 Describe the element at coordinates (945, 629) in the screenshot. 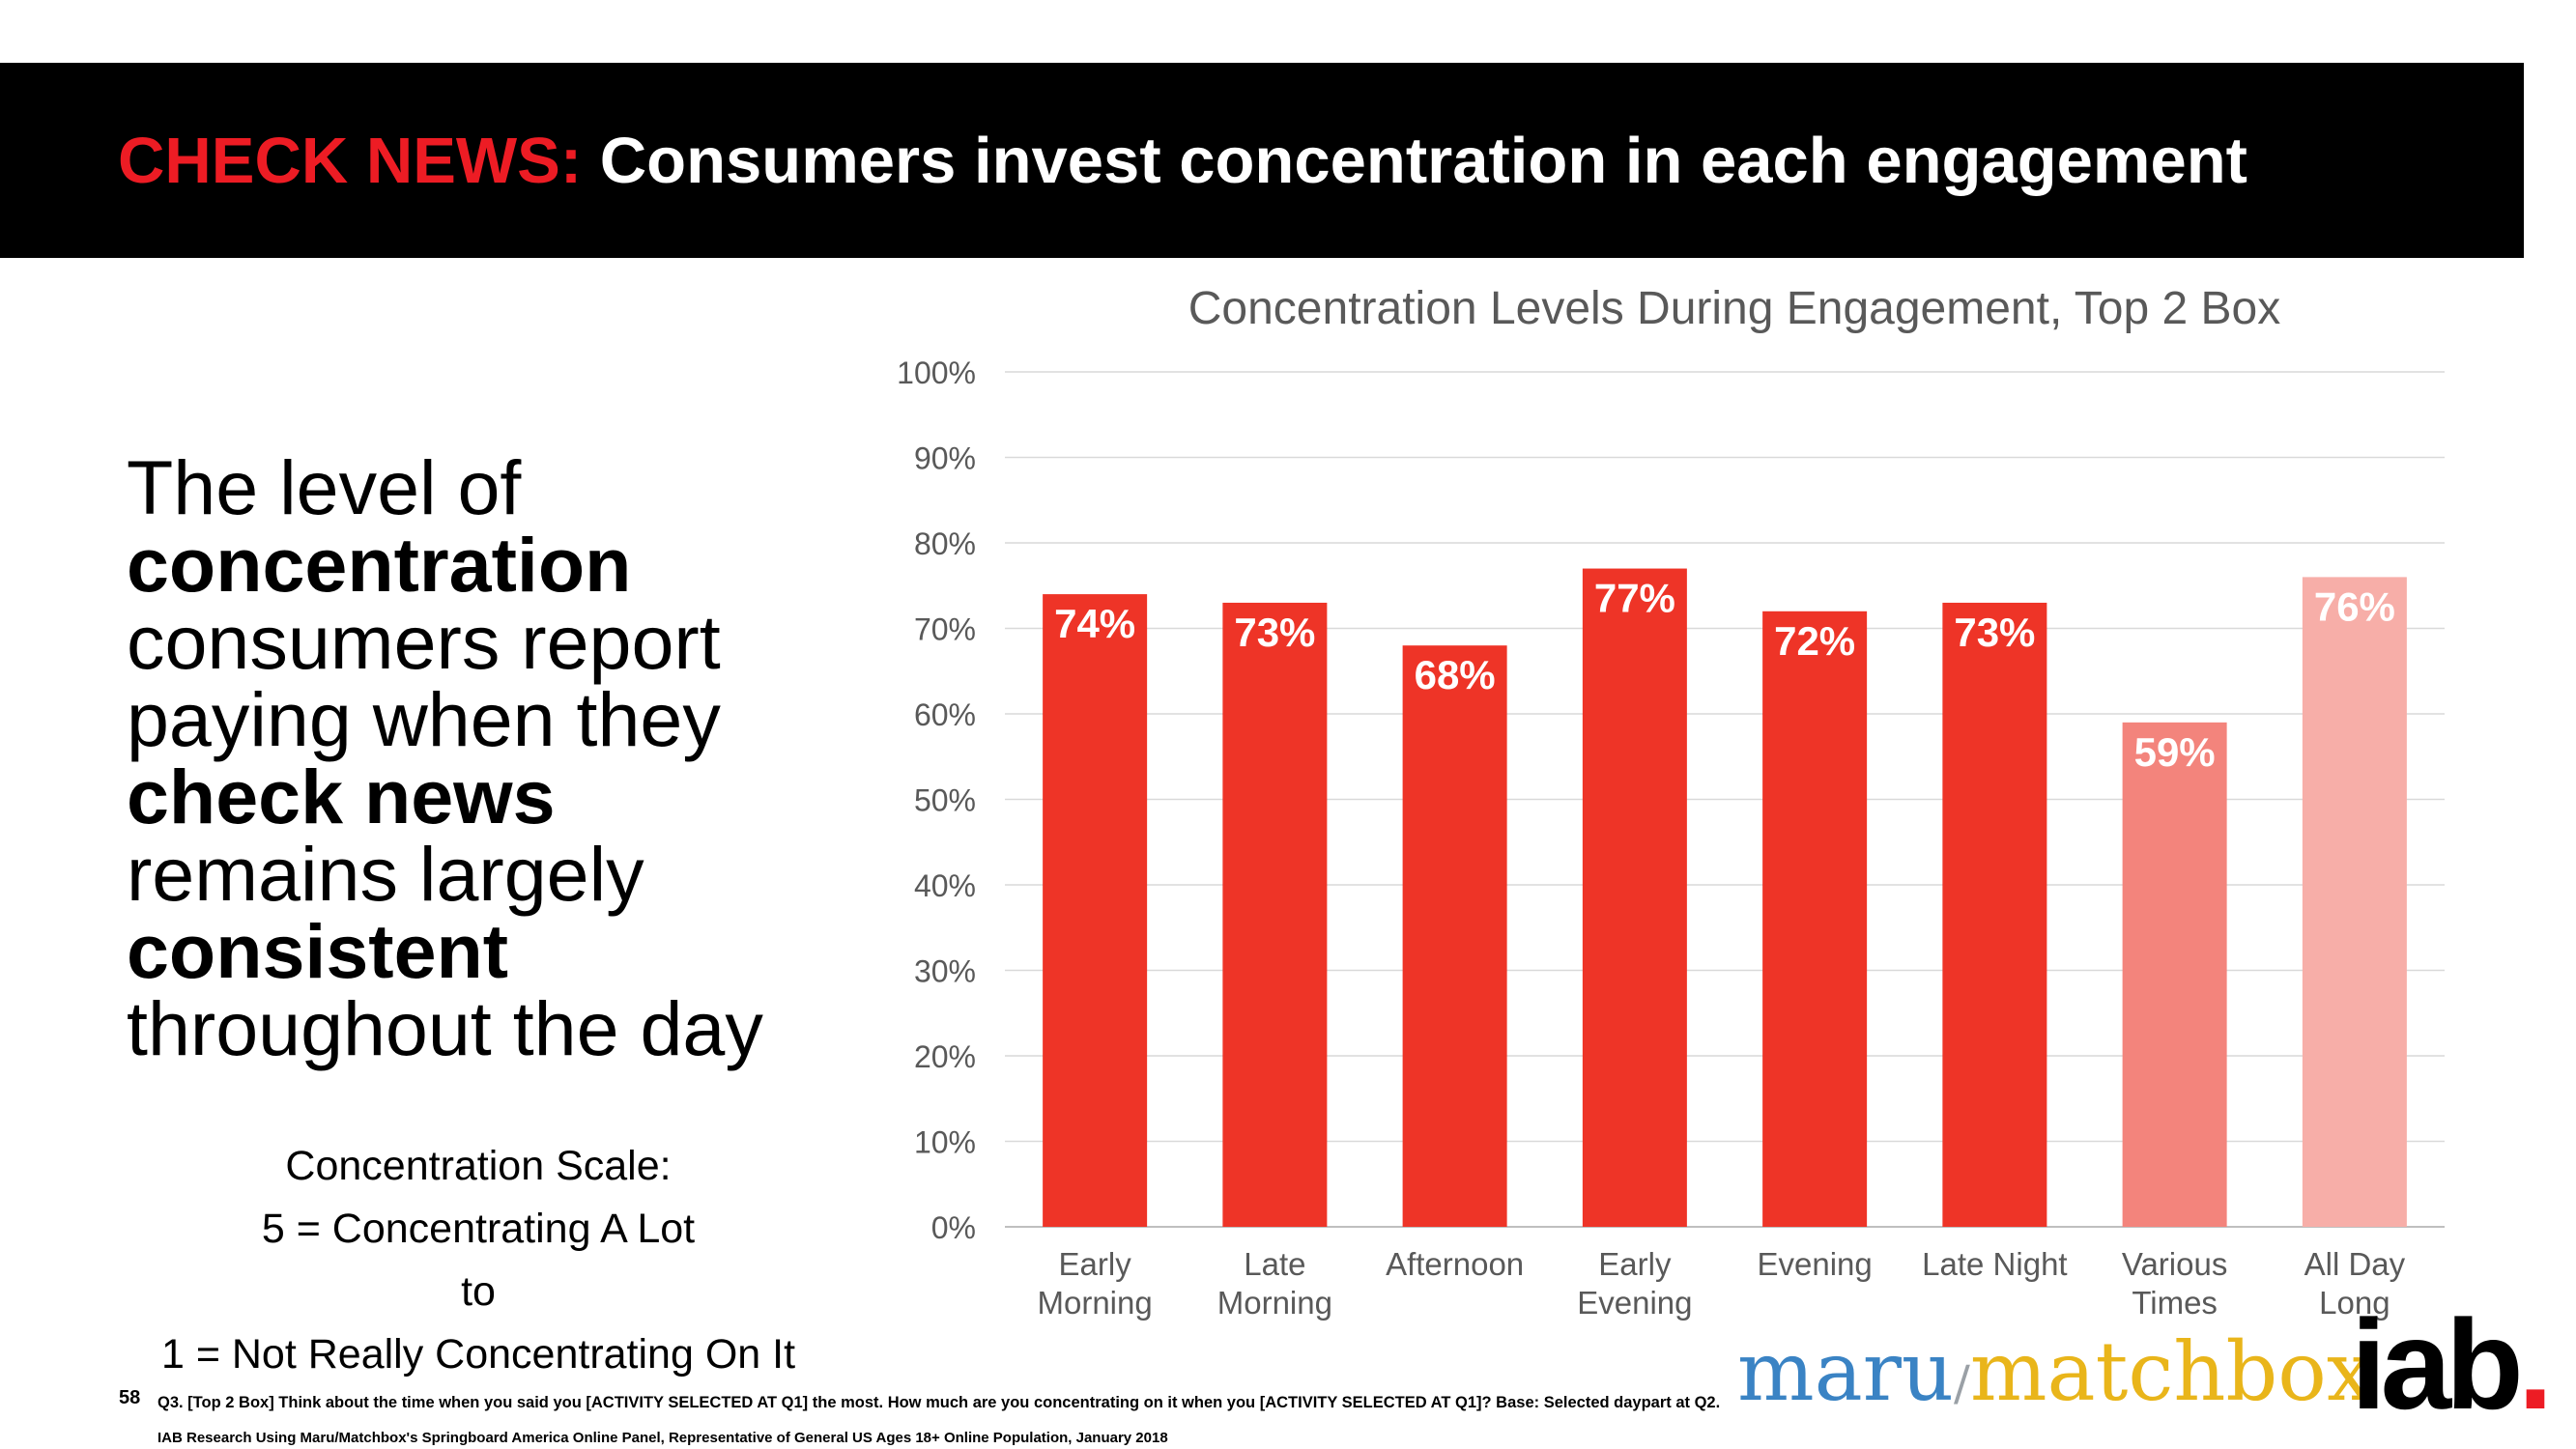

I see `y-tick-label: 70%` at that location.